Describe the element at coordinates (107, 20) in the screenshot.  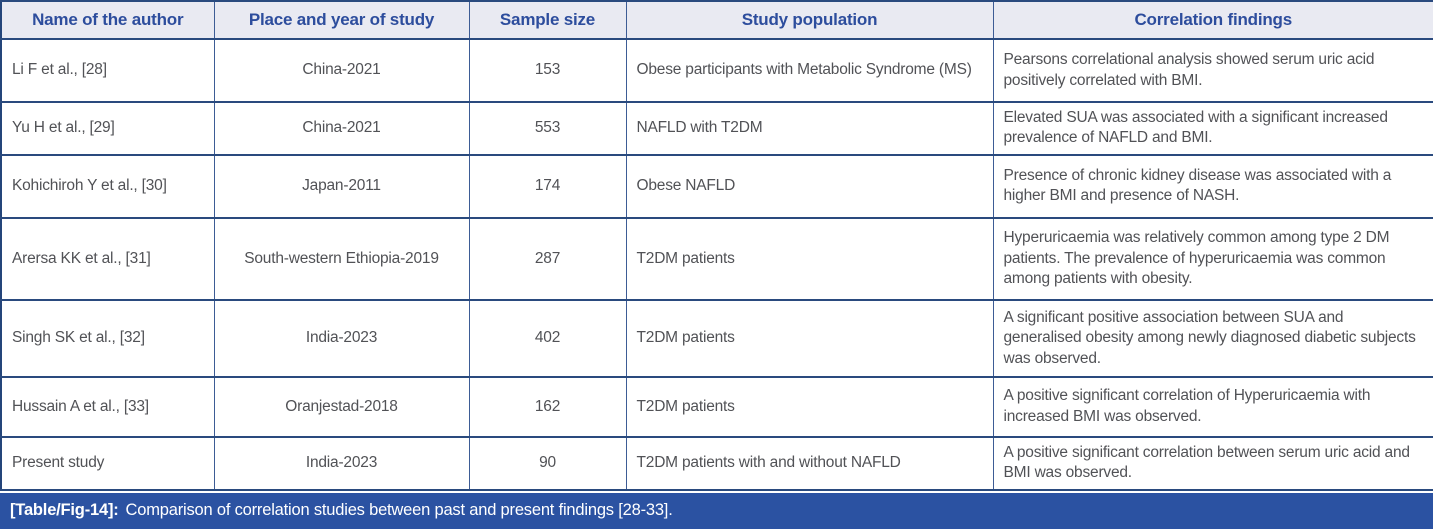
I see `column-header-author: Name of the author` at that location.